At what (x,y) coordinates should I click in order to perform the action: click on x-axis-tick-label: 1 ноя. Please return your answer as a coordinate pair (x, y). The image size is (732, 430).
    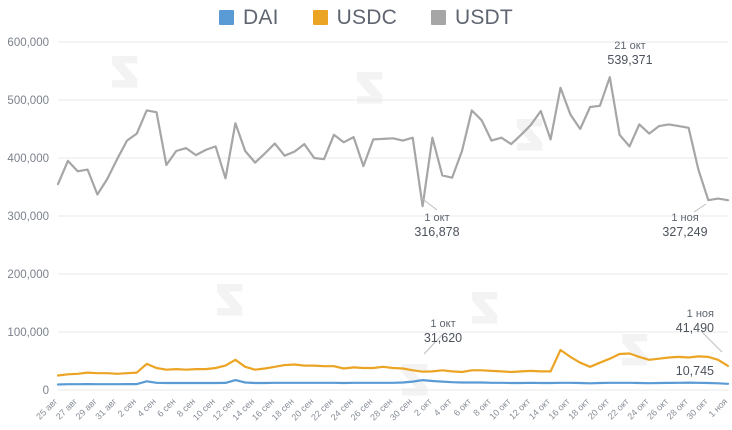
    Looking at the image, I should click on (718, 407).